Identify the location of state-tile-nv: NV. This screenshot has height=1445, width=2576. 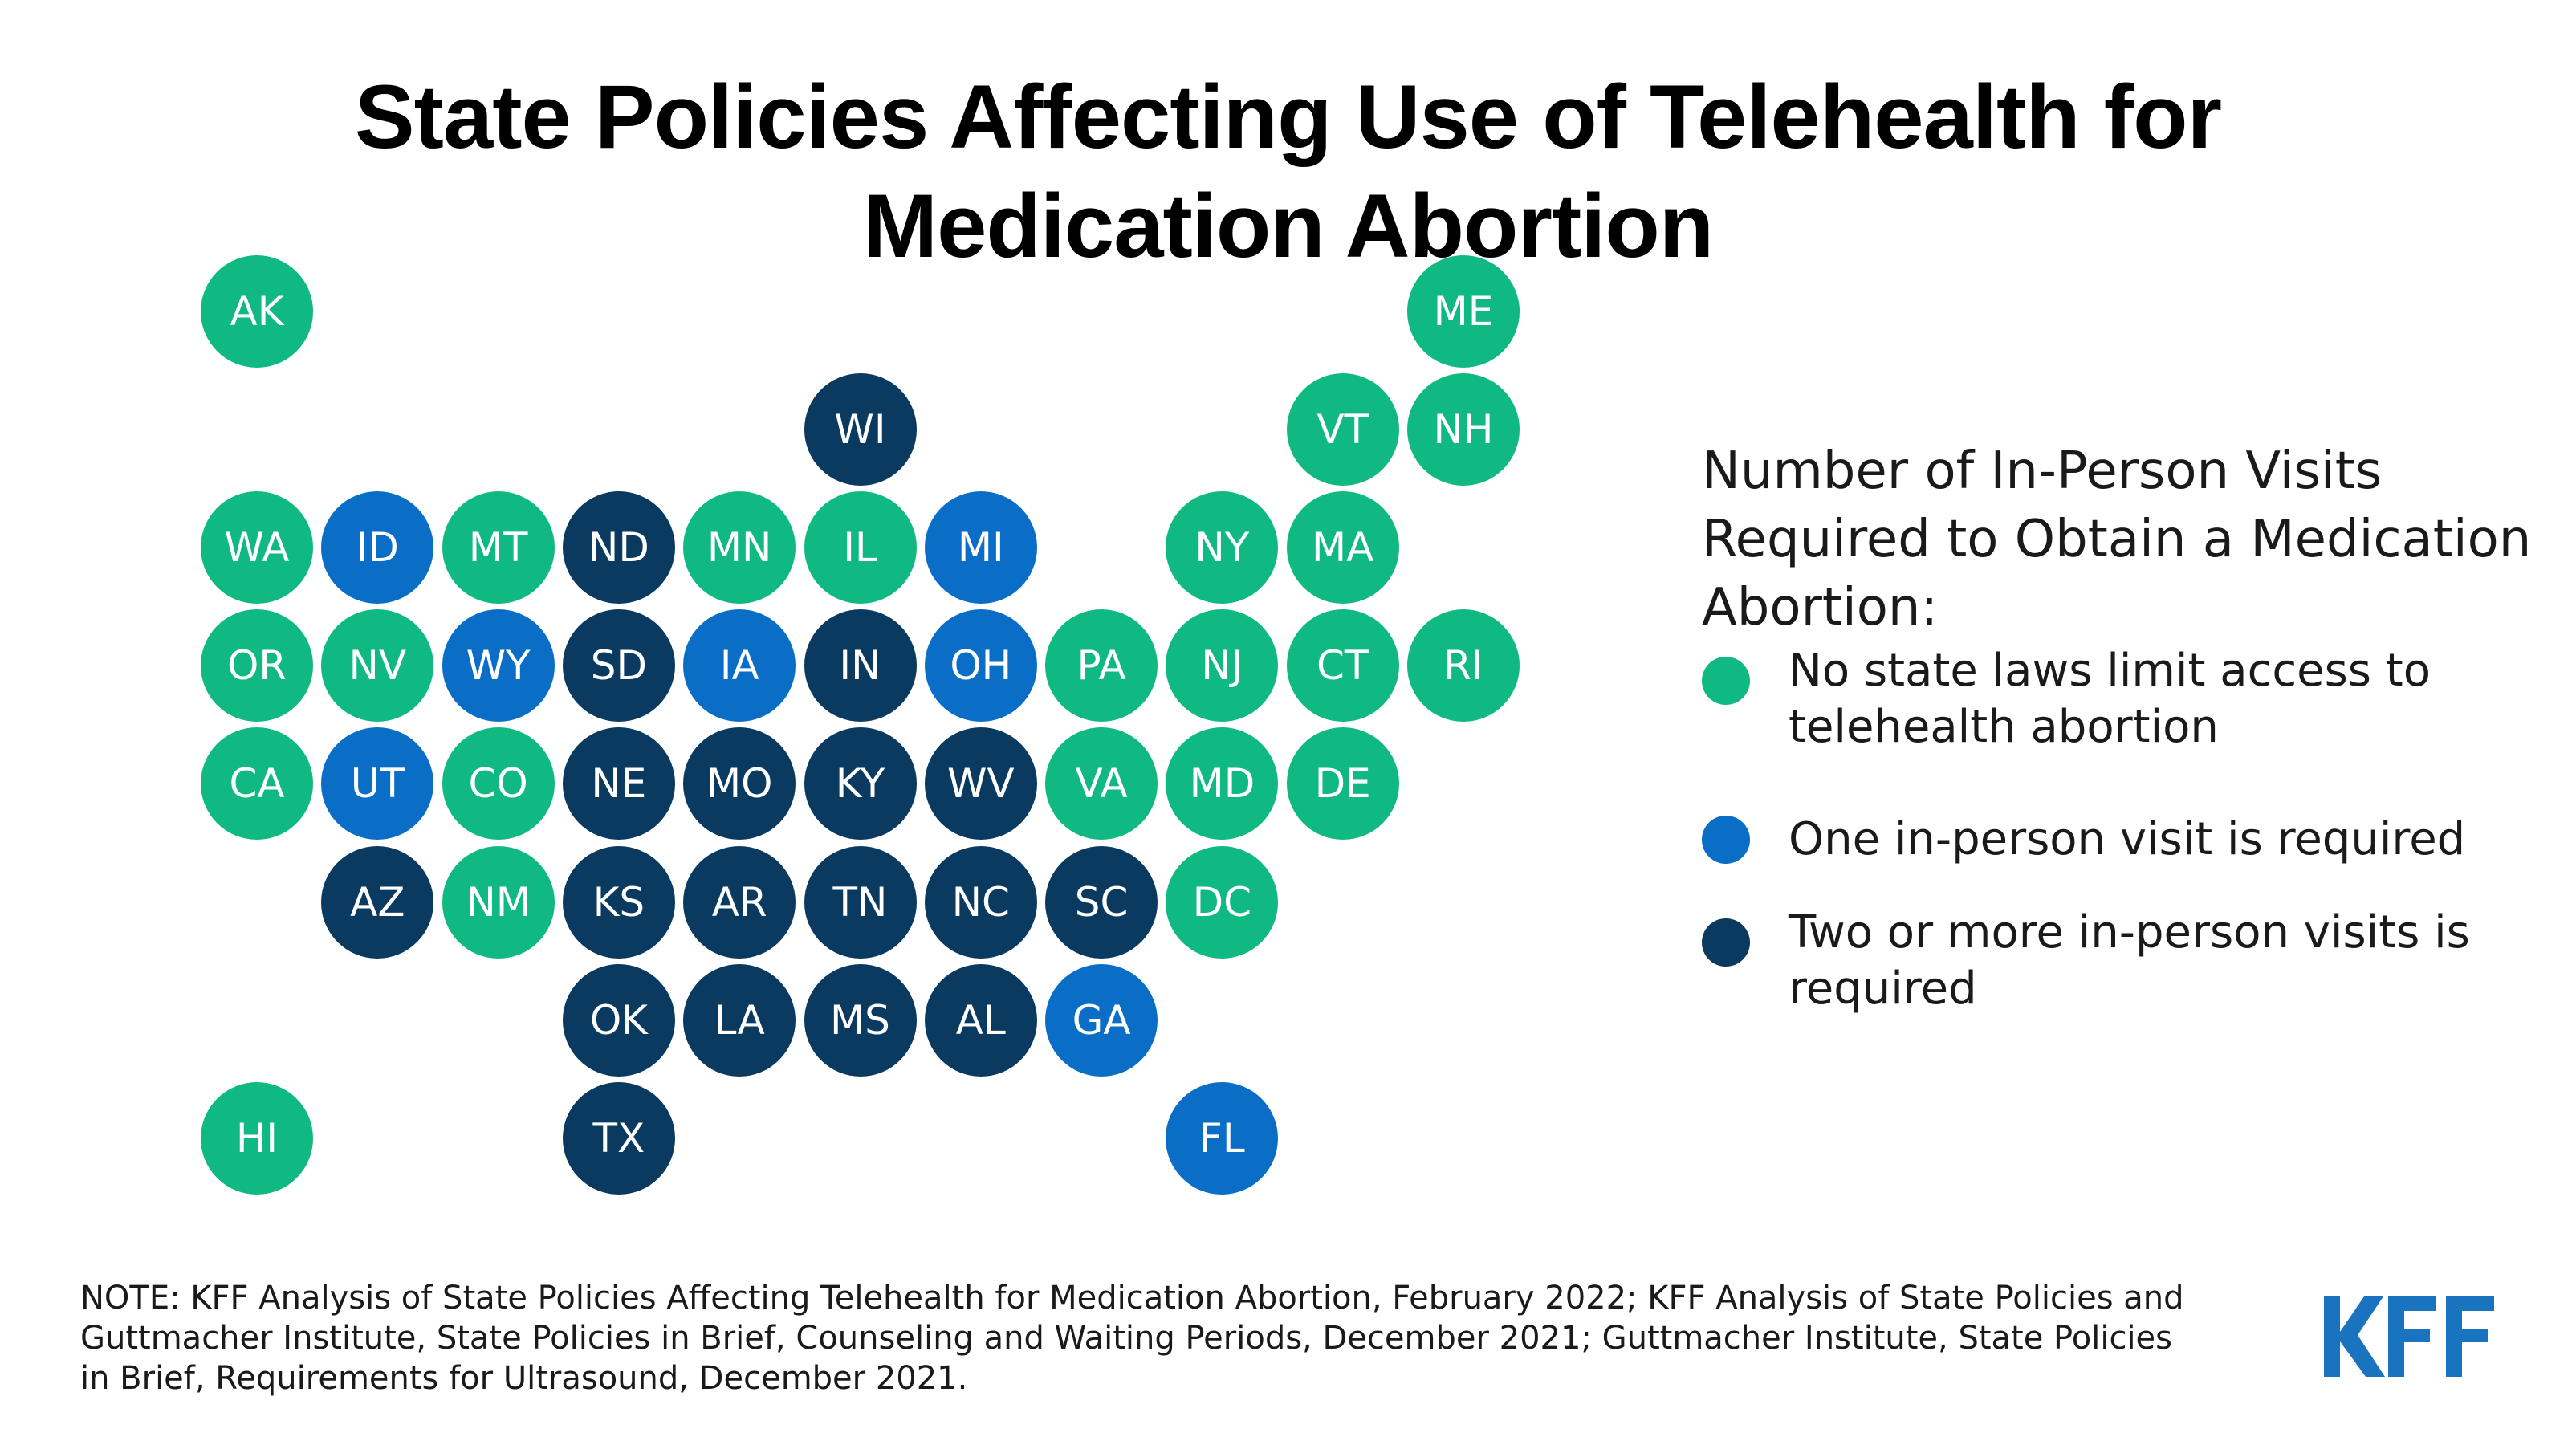
(377, 666).